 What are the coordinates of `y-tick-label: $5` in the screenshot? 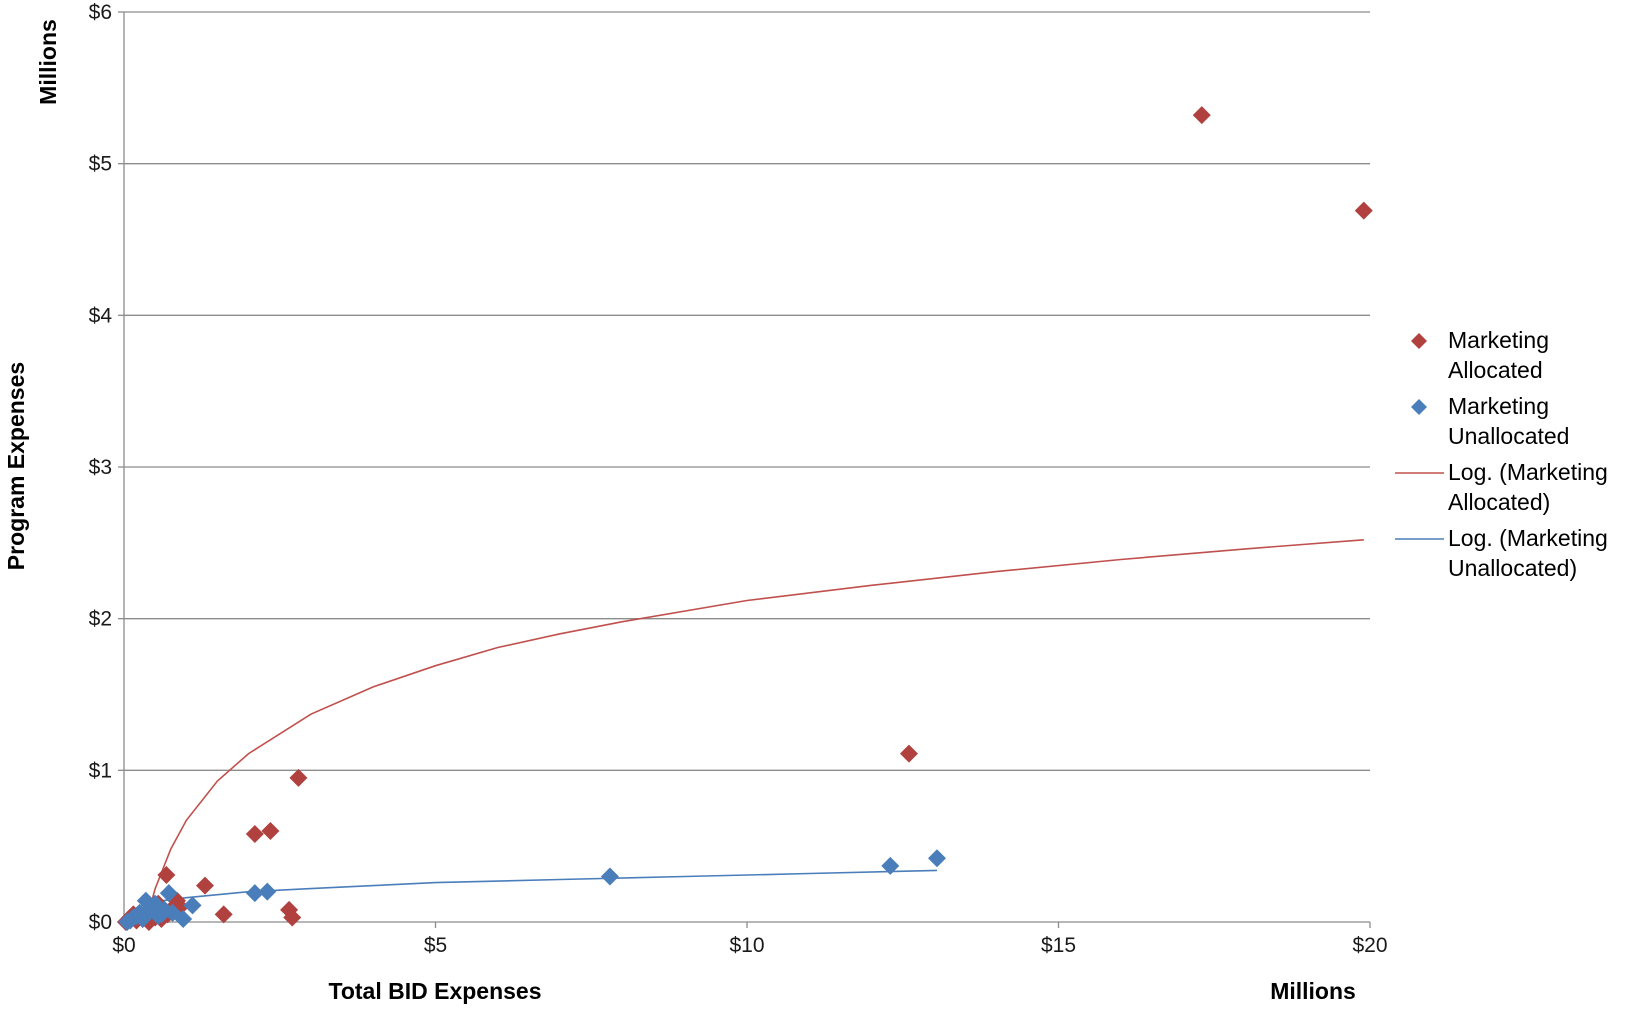 It's located at (100, 164).